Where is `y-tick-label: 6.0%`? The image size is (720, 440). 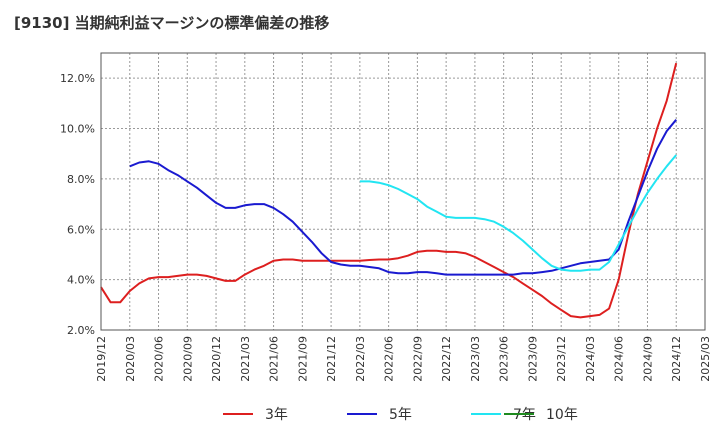 y-tick-label: 6.0% is located at coordinates (81, 229).